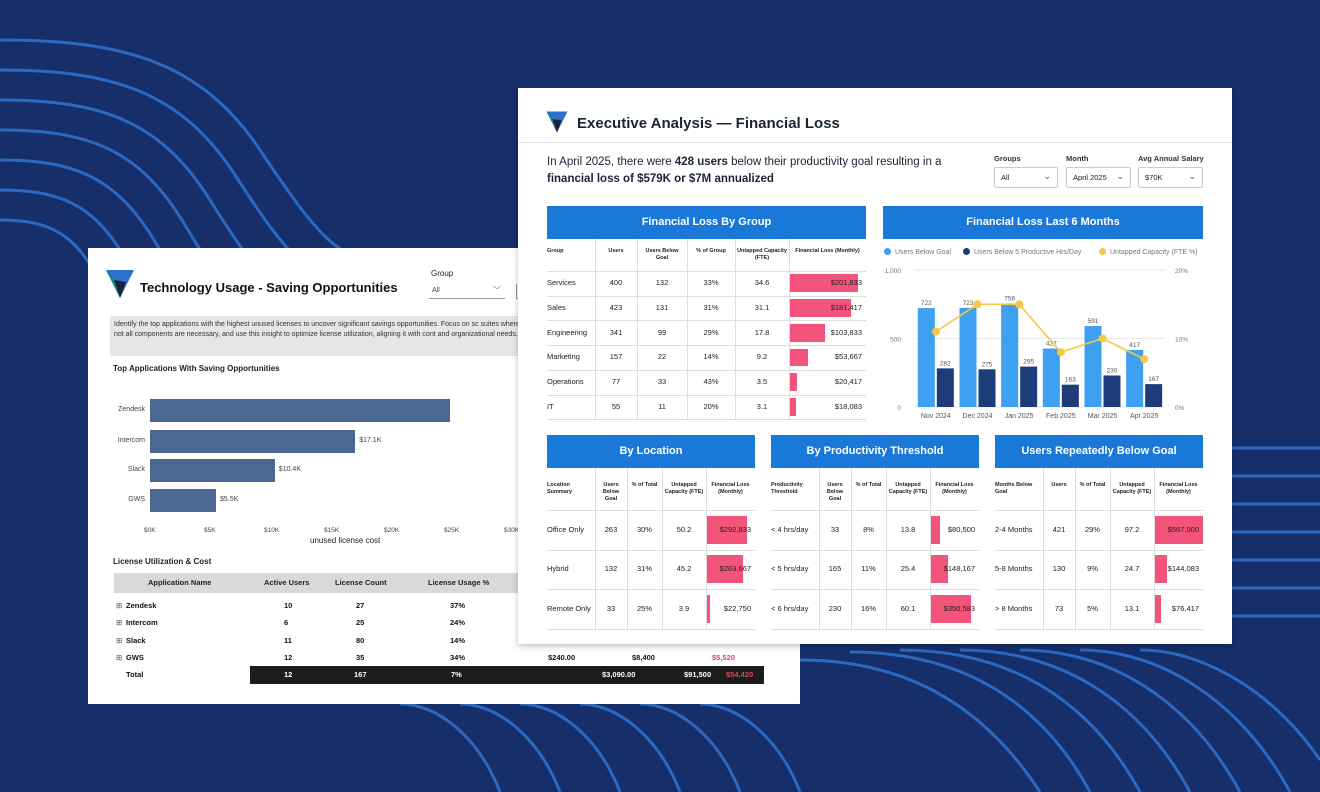 This screenshot has height=792, width=1320. What do you see at coordinates (662, 283) in the screenshot?
I see `table-cell: 132` at bounding box center [662, 283].